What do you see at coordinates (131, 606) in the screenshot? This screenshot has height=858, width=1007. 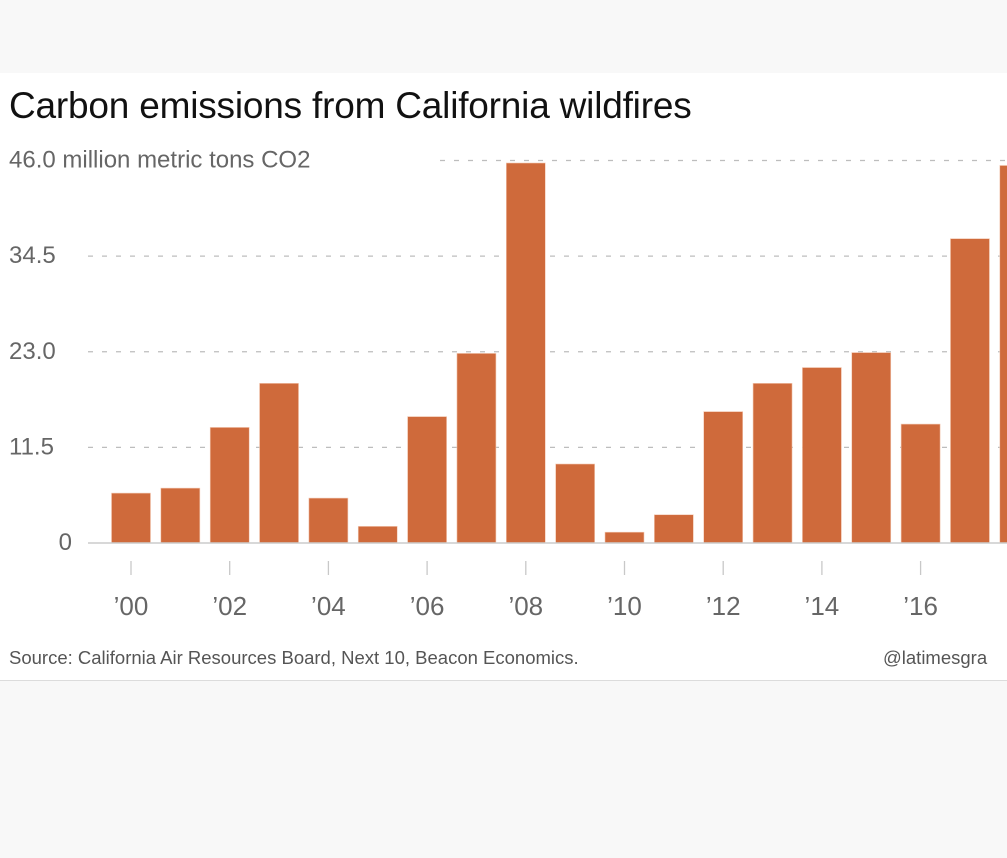 I see `x-tick-label: ’00` at bounding box center [131, 606].